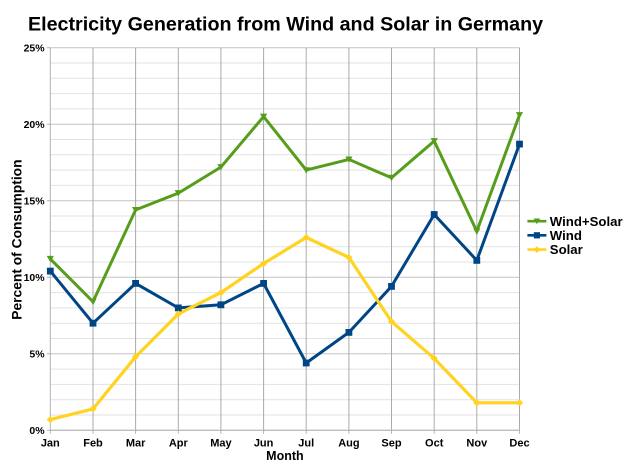  What do you see at coordinates (434, 444) in the screenshot?
I see `svg-text: Oct` at bounding box center [434, 444].